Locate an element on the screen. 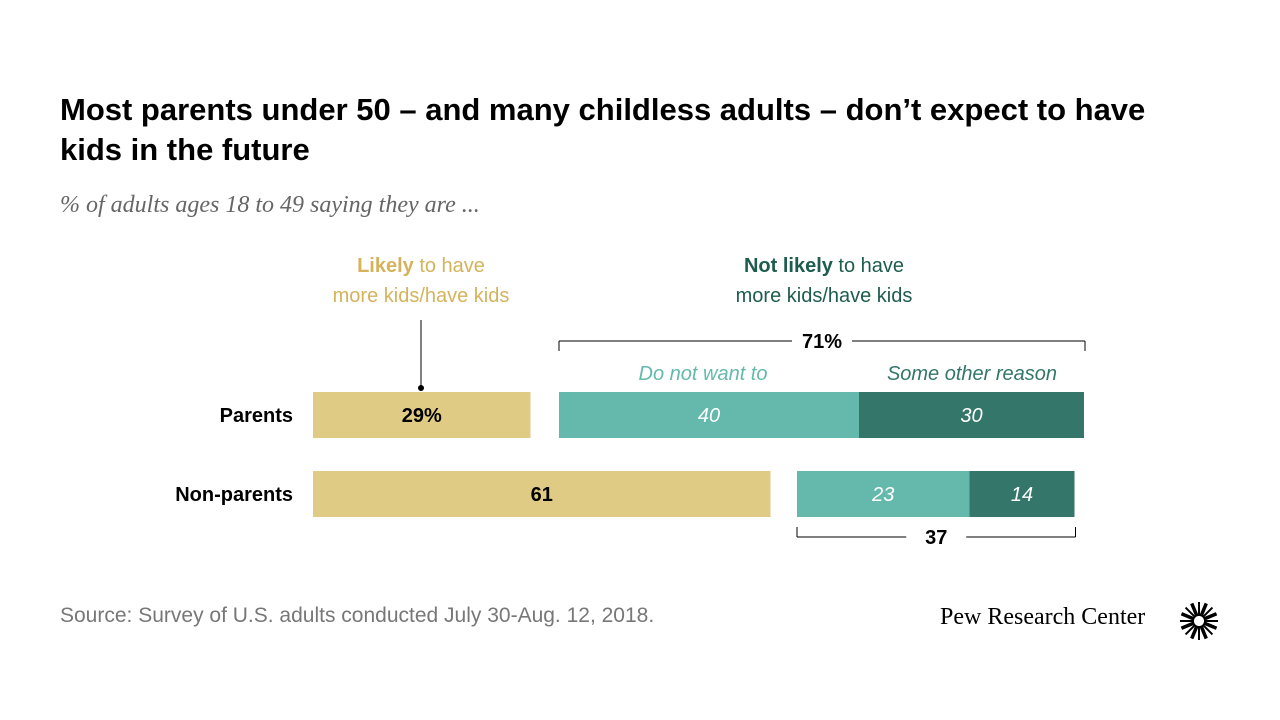 The width and height of the screenshot is (1280, 720). category-label: Non-parents is located at coordinates (234, 495).